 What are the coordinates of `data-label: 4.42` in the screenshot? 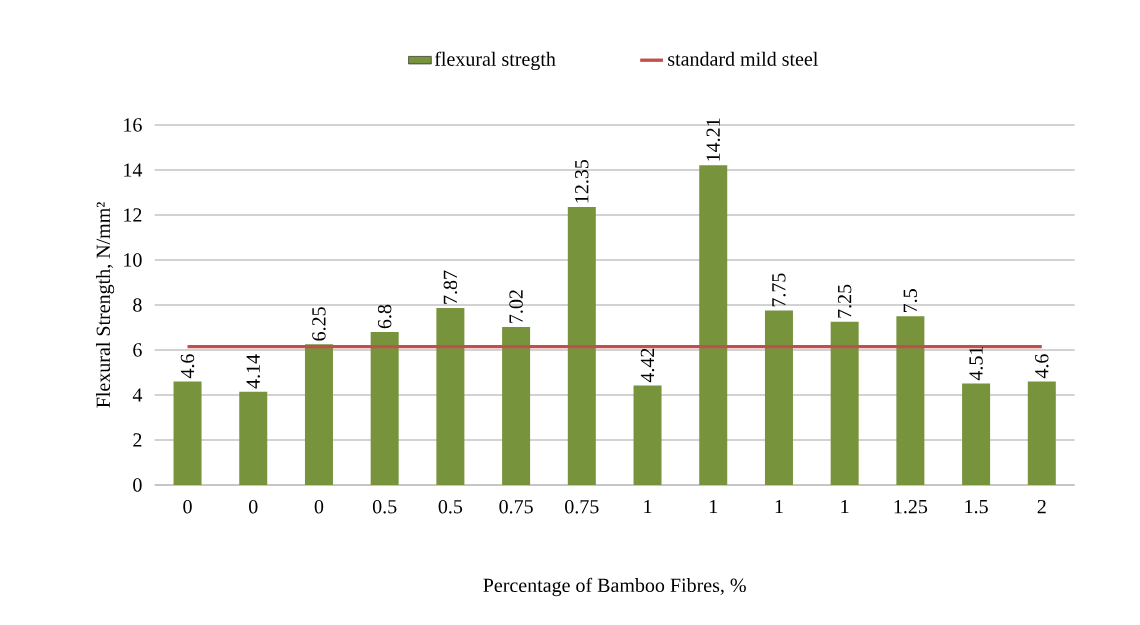 It's located at (647, 365).